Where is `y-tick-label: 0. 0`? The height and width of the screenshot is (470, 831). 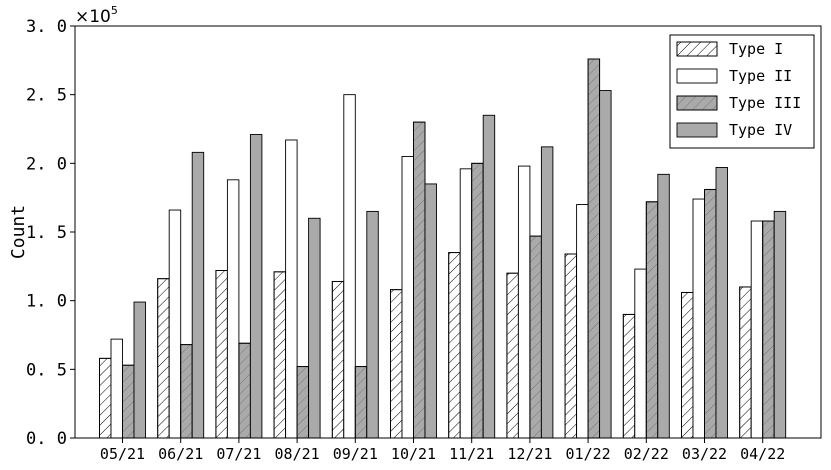
y-tick-label: 0. 0 is located at coordinates (46, 439).